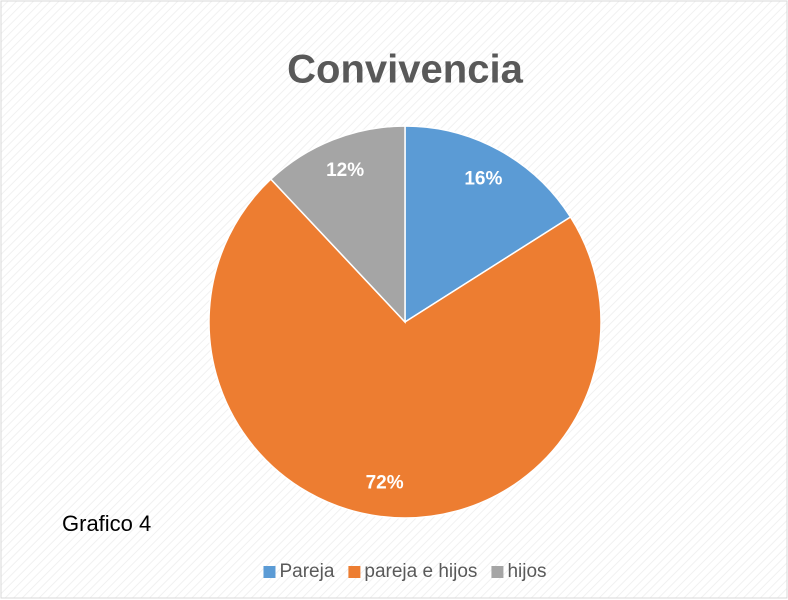  Describe the element at coordinates (306, 571) in the screenshot. I see `legend-label: Pareja` at that location.